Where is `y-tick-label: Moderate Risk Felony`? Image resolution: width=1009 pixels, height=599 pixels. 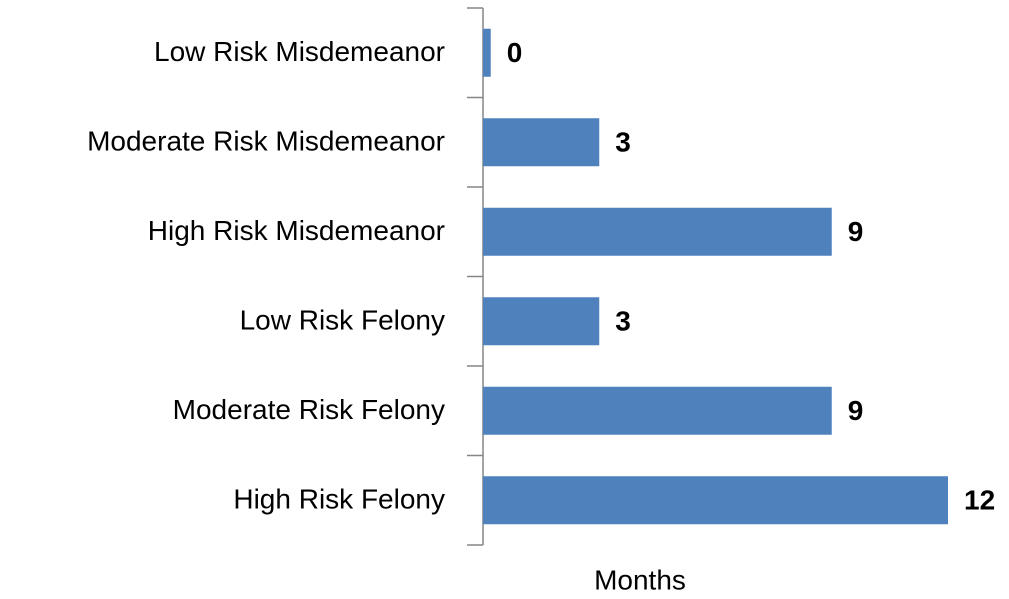 y-tick-label: Moderate Risk Felony is located at coordinates (309, 409).